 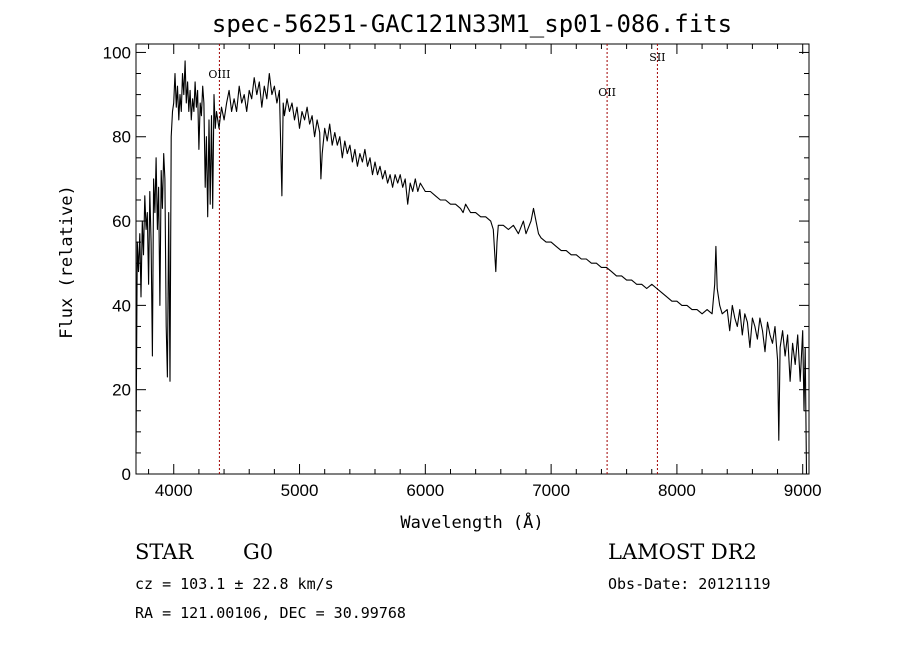 What do you see at coordinates (258, 552) in the screenshot?
I see `star-subclass: G0` at bounding box center [258, 552].